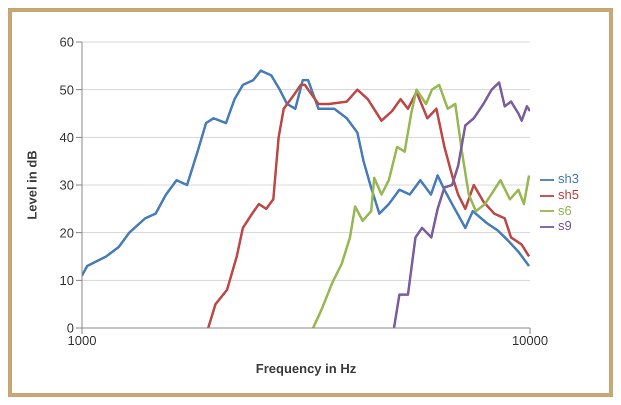  What do you see at coordinates (67, 42) in the screenshot?
I see `y-tick-label: 60` at bounding box center [67, 42].